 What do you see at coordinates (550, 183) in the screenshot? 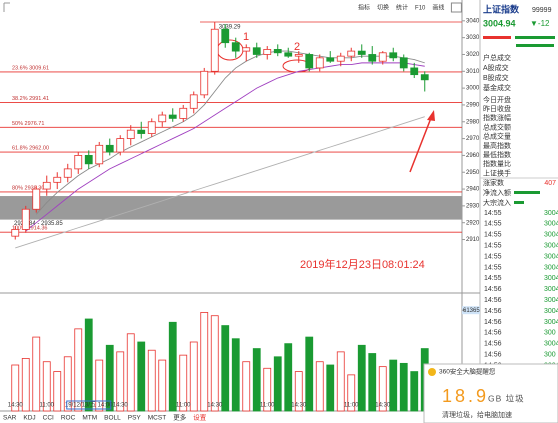
I see `advancers-value: 407` at bounding box center [550, 183].